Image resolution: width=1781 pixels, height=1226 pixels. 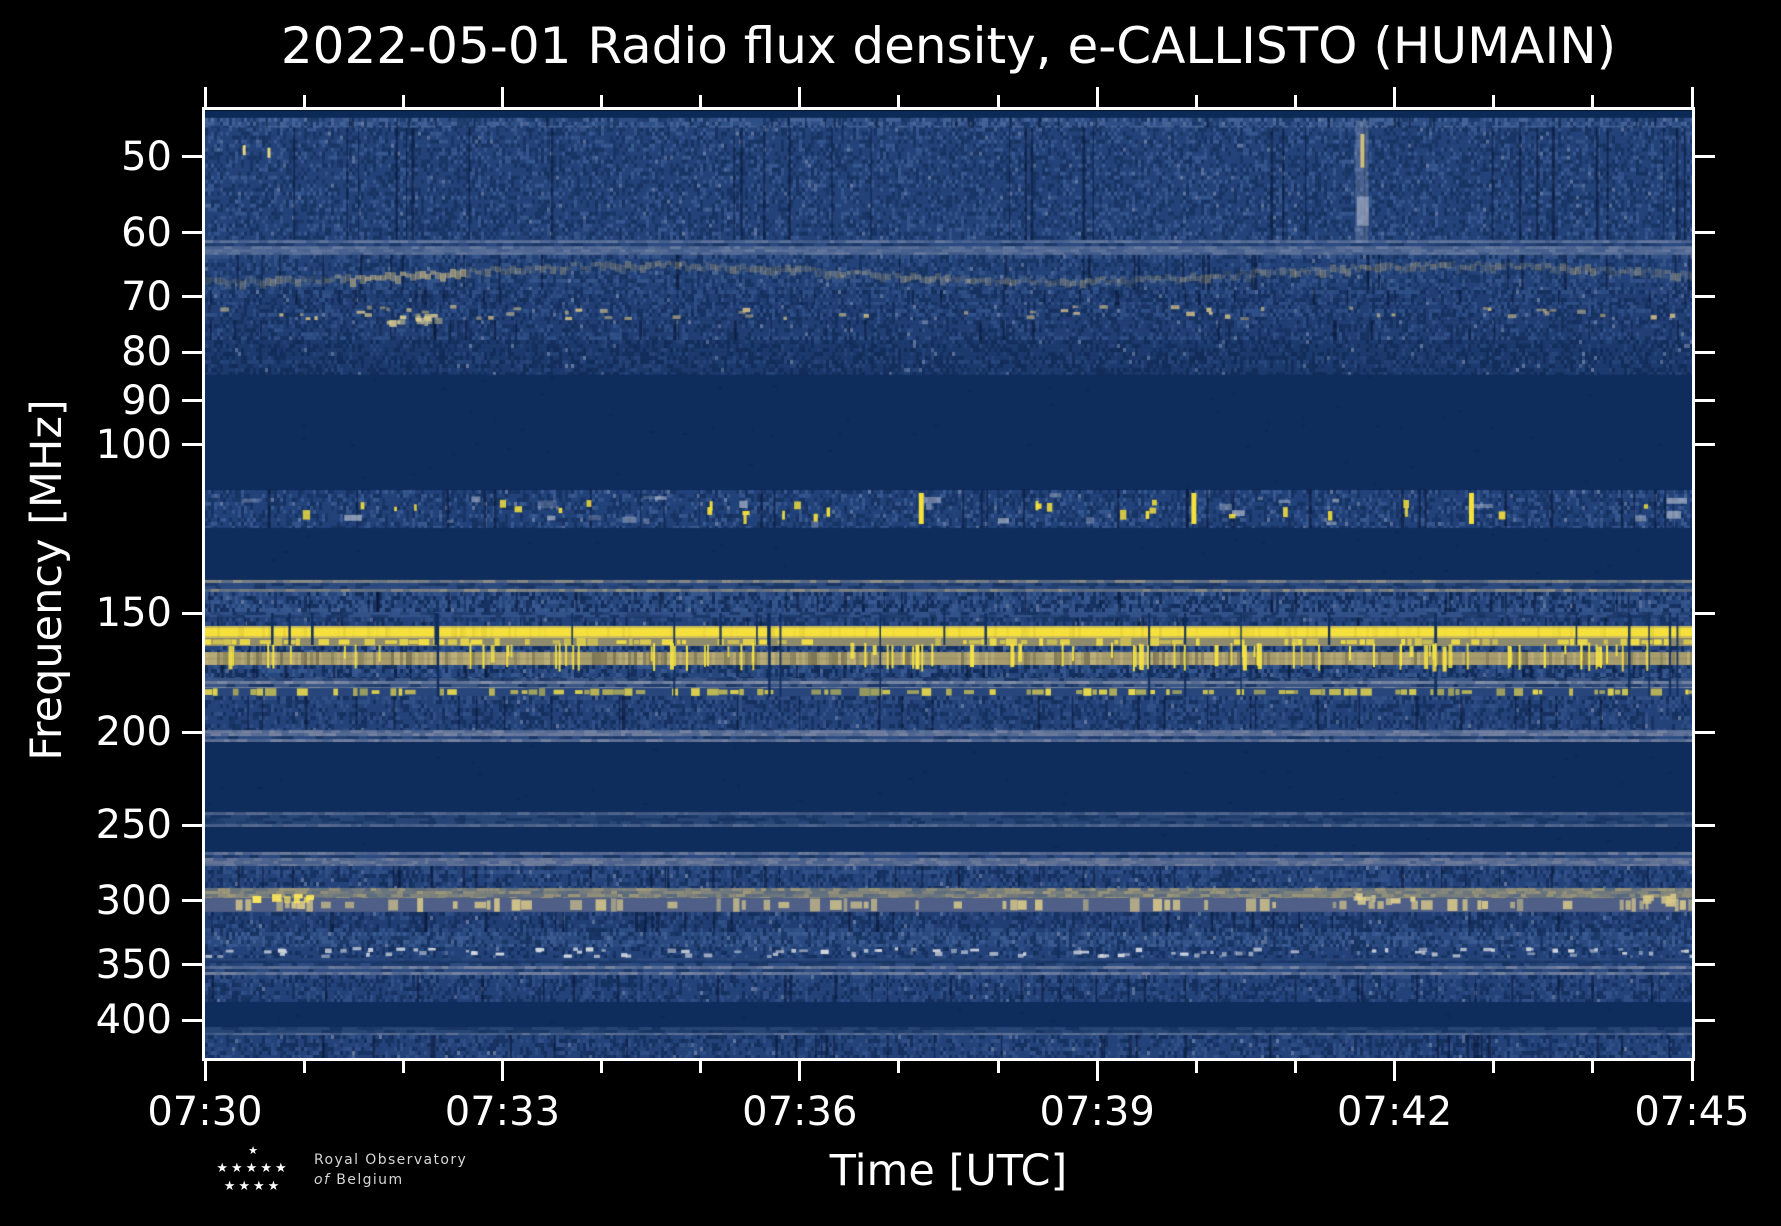 I want to click on rob-logo-belgium: Belgium, so click(x=370, y=1180).